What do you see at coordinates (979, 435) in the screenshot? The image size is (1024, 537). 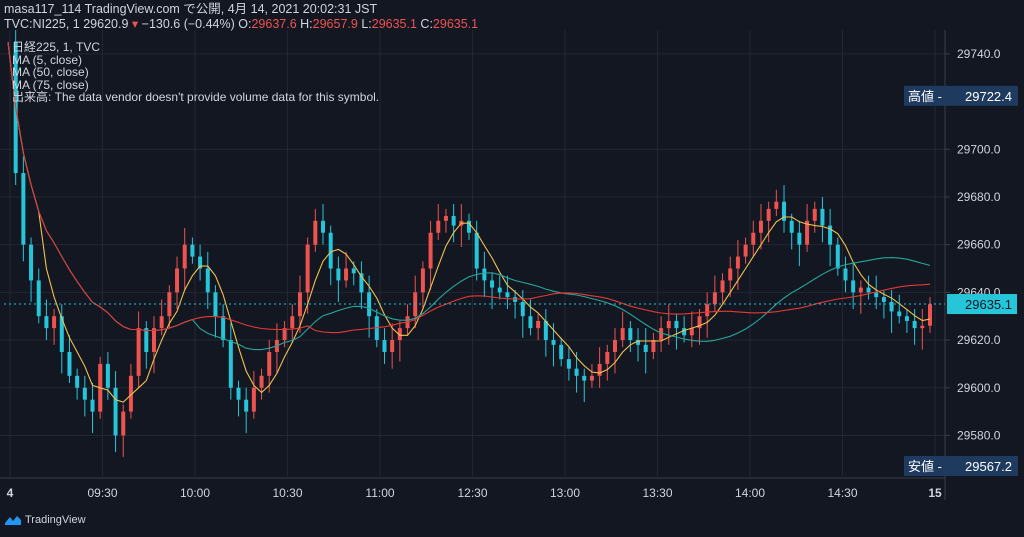 I see `y-tick-label: 29580.0` at bounding box center [979, 435].